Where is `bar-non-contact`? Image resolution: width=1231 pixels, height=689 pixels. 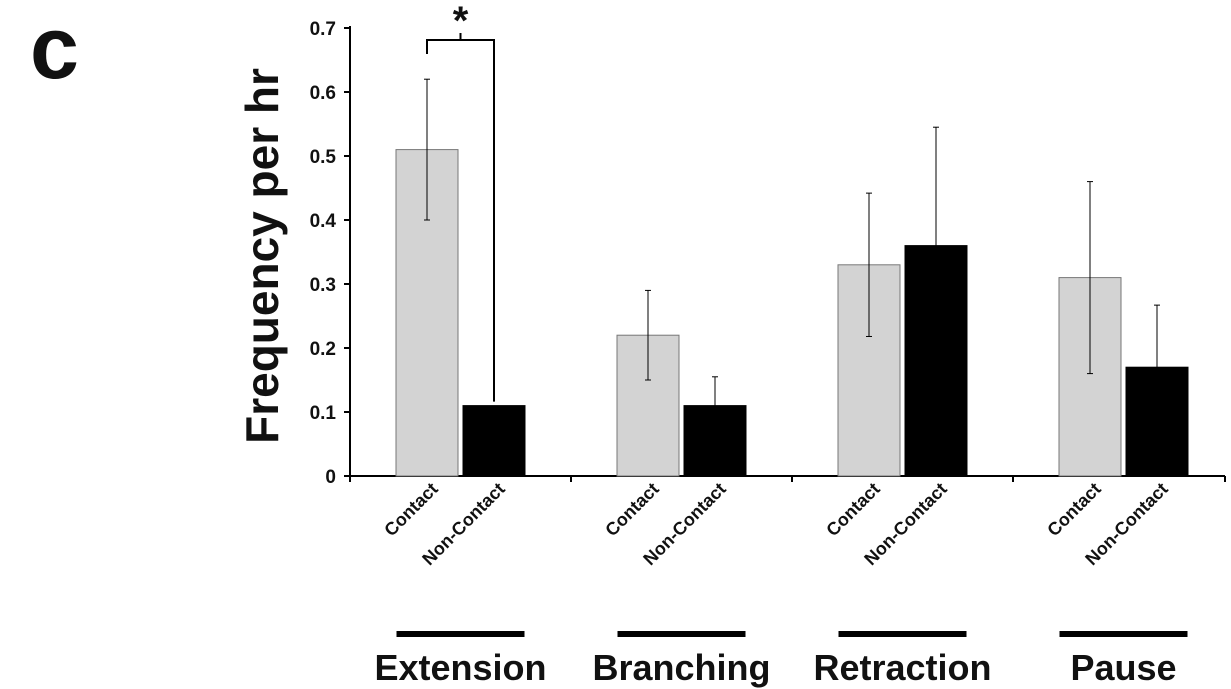 bar-non-contact is located at coordinates (494, 441).